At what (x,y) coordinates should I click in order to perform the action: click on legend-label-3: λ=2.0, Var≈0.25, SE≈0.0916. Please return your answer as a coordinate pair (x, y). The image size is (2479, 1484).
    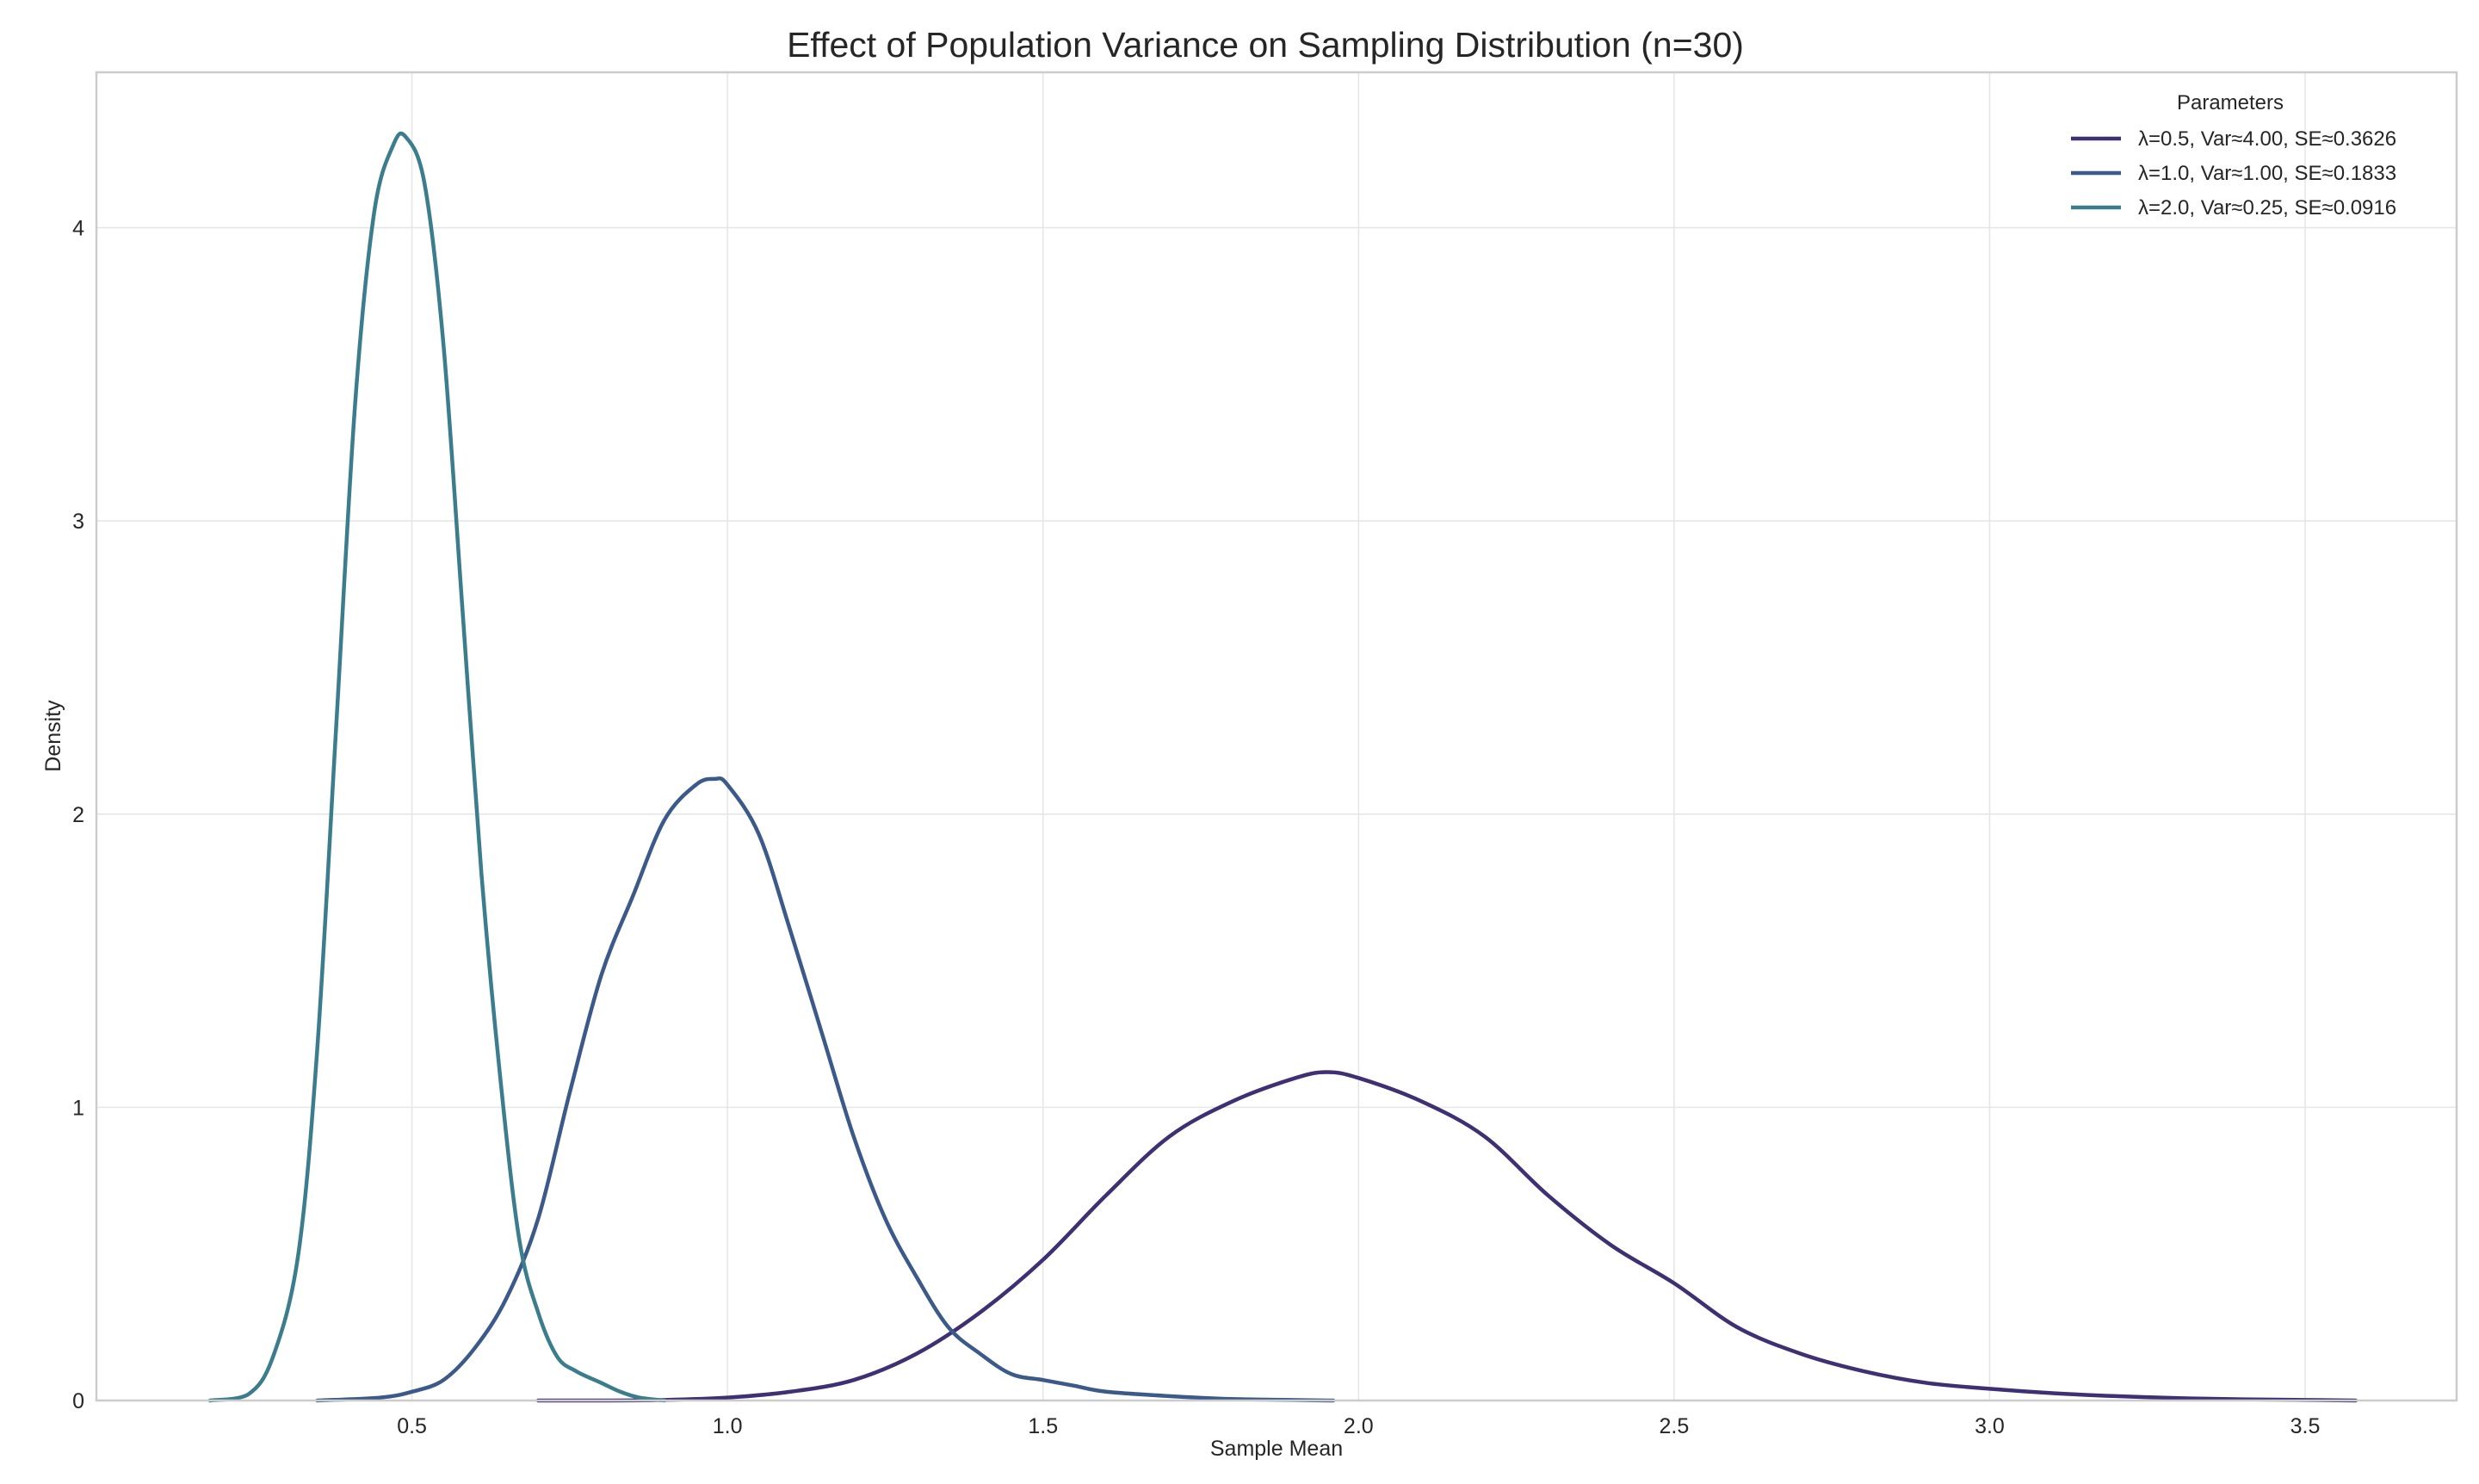
    Looking at the image, I should click on (2267, 208).